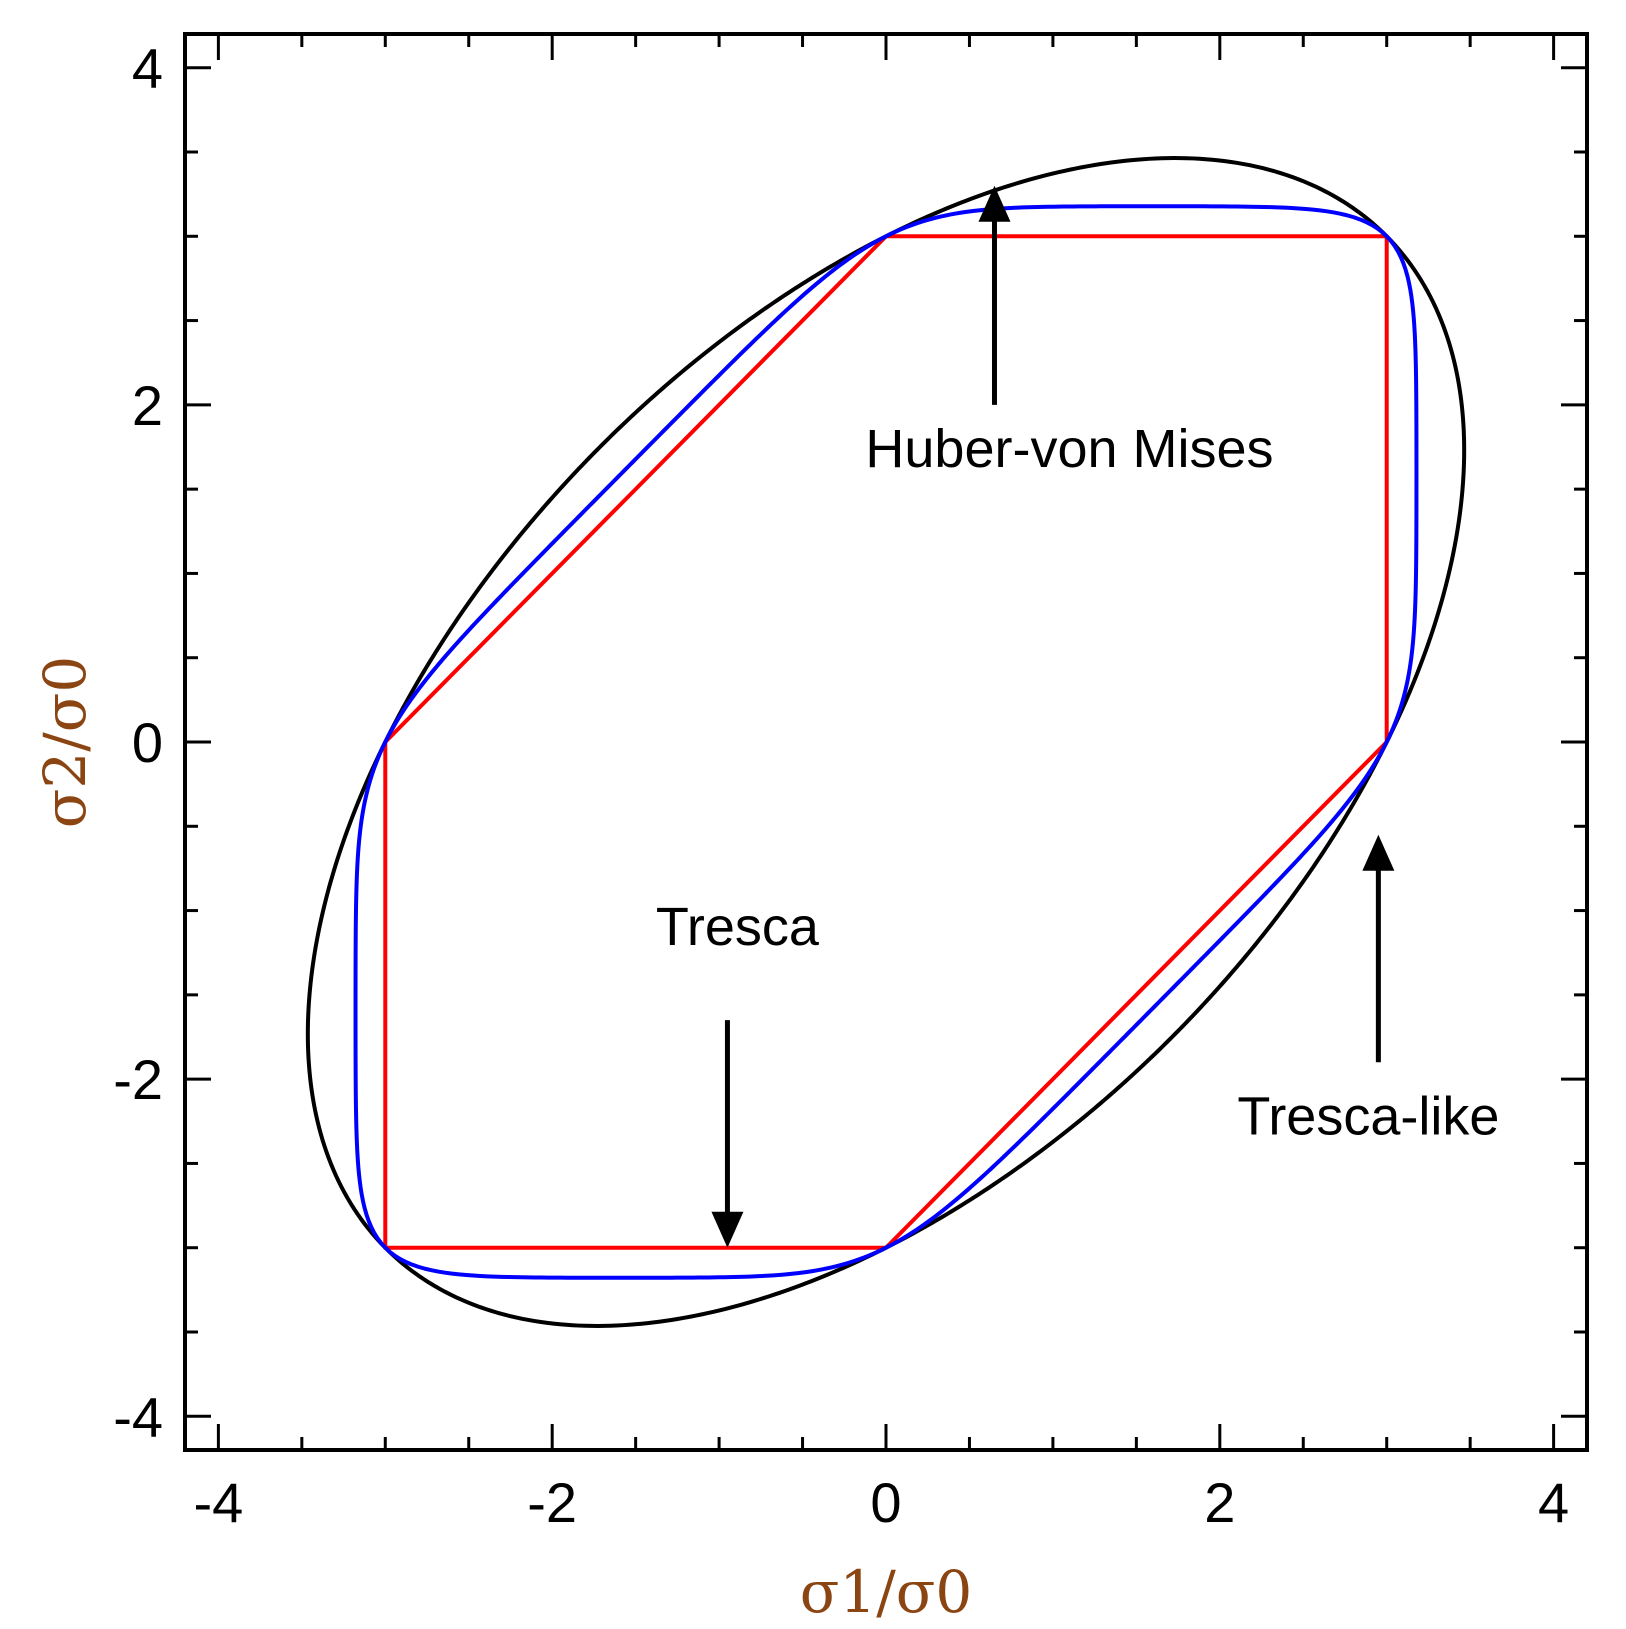 The image size is (1626, 1629). What do you see at coordinates (552, 1502) in the screenshot?
I see `x-tick-label: -2` at bounding box center [552, 1502].